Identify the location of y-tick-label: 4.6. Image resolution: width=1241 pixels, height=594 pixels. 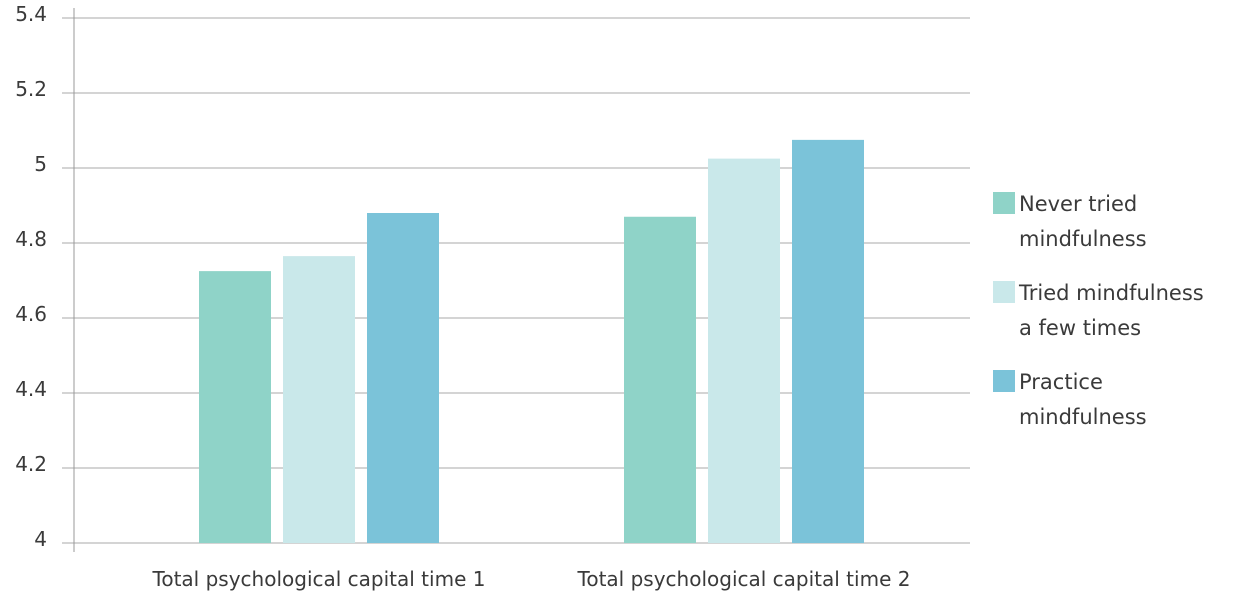
(31, 314).